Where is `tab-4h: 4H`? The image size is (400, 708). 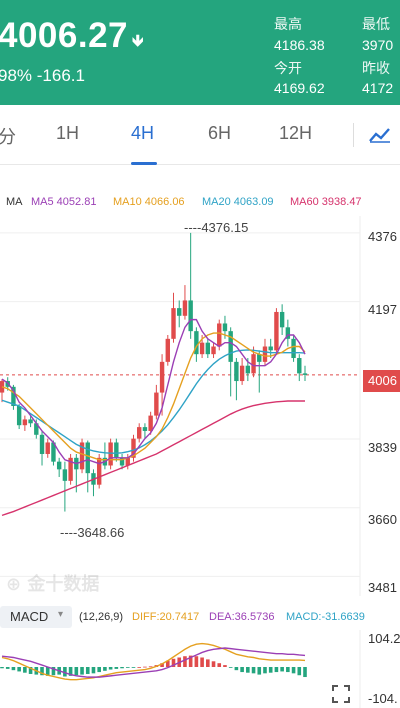
tab-4h: 4H is located at coordinates (143, 133).